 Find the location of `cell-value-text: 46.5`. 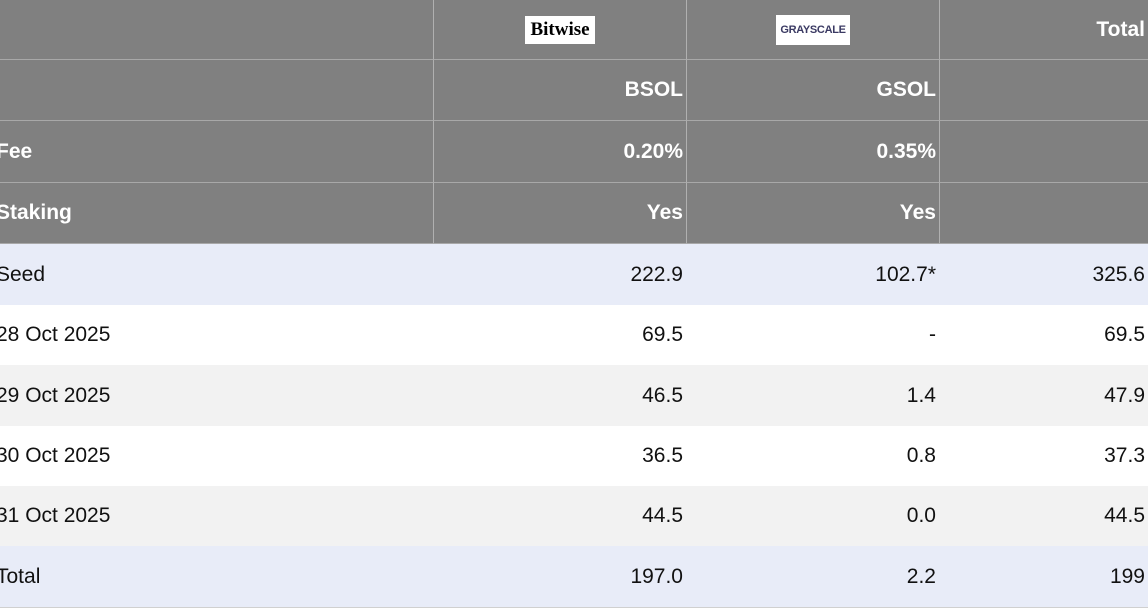

cell-value-text: 46.5 is located at coordinates (662, 395).